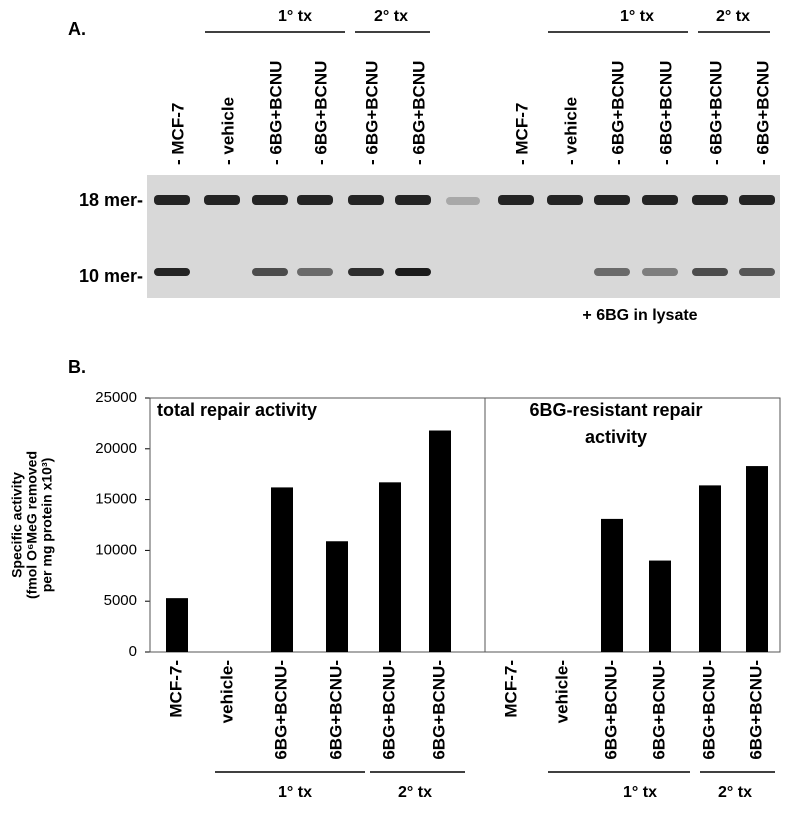 This screenshot has height=832, width=800. Describe the element at coordinates (116, 397) in the screenshot. I see `y-tick-label: 25000` at that location.